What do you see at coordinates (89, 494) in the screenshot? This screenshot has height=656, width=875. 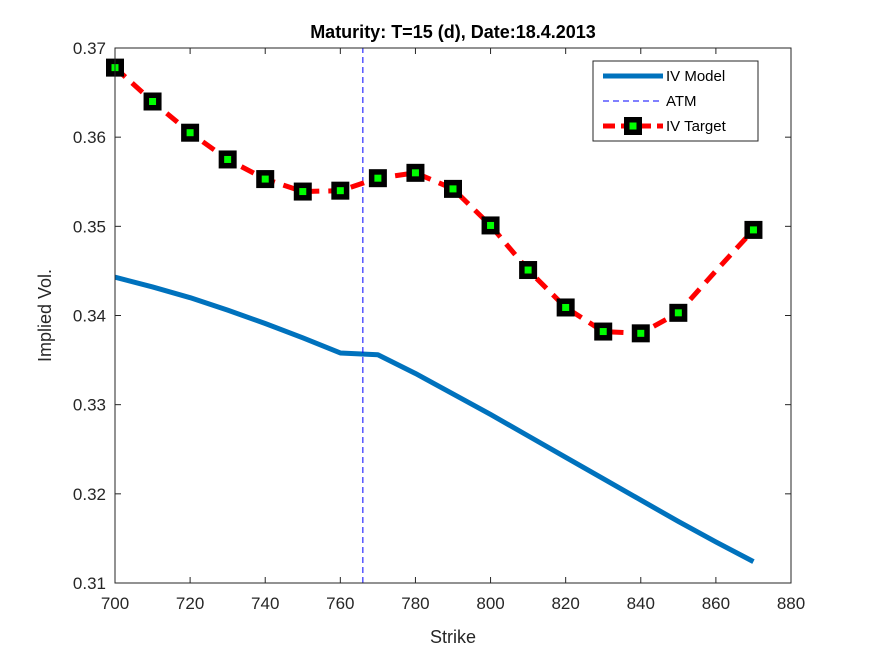 I see `y-tick-label: 0.32` at bounding box center [89, 494].